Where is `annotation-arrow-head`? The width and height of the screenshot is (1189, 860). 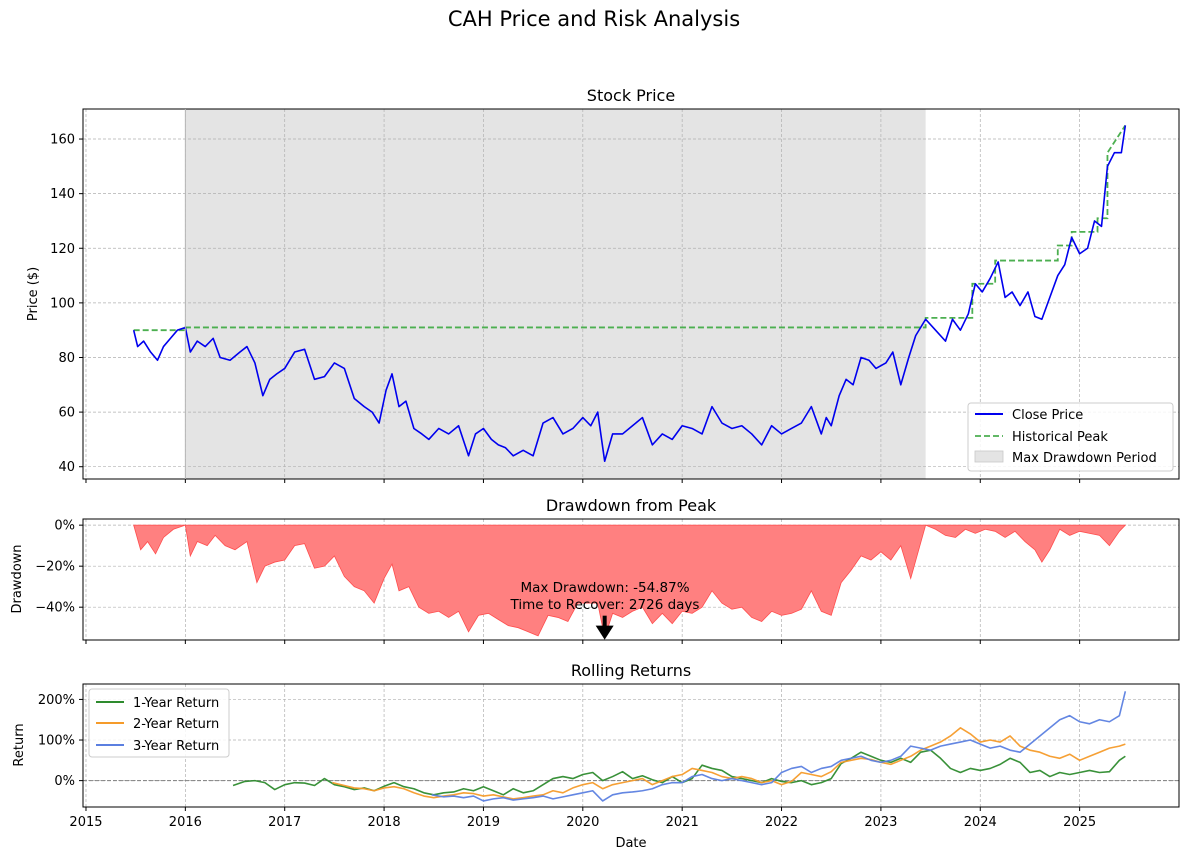 annotation-arrow-head is located at coordinates (604, 632).